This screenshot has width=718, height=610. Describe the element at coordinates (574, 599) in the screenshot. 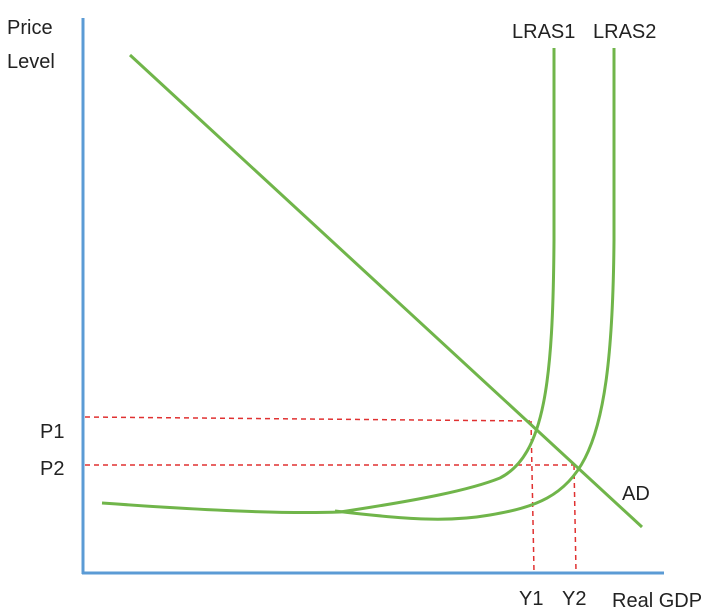

I see `y2-label: Y2` at that location.